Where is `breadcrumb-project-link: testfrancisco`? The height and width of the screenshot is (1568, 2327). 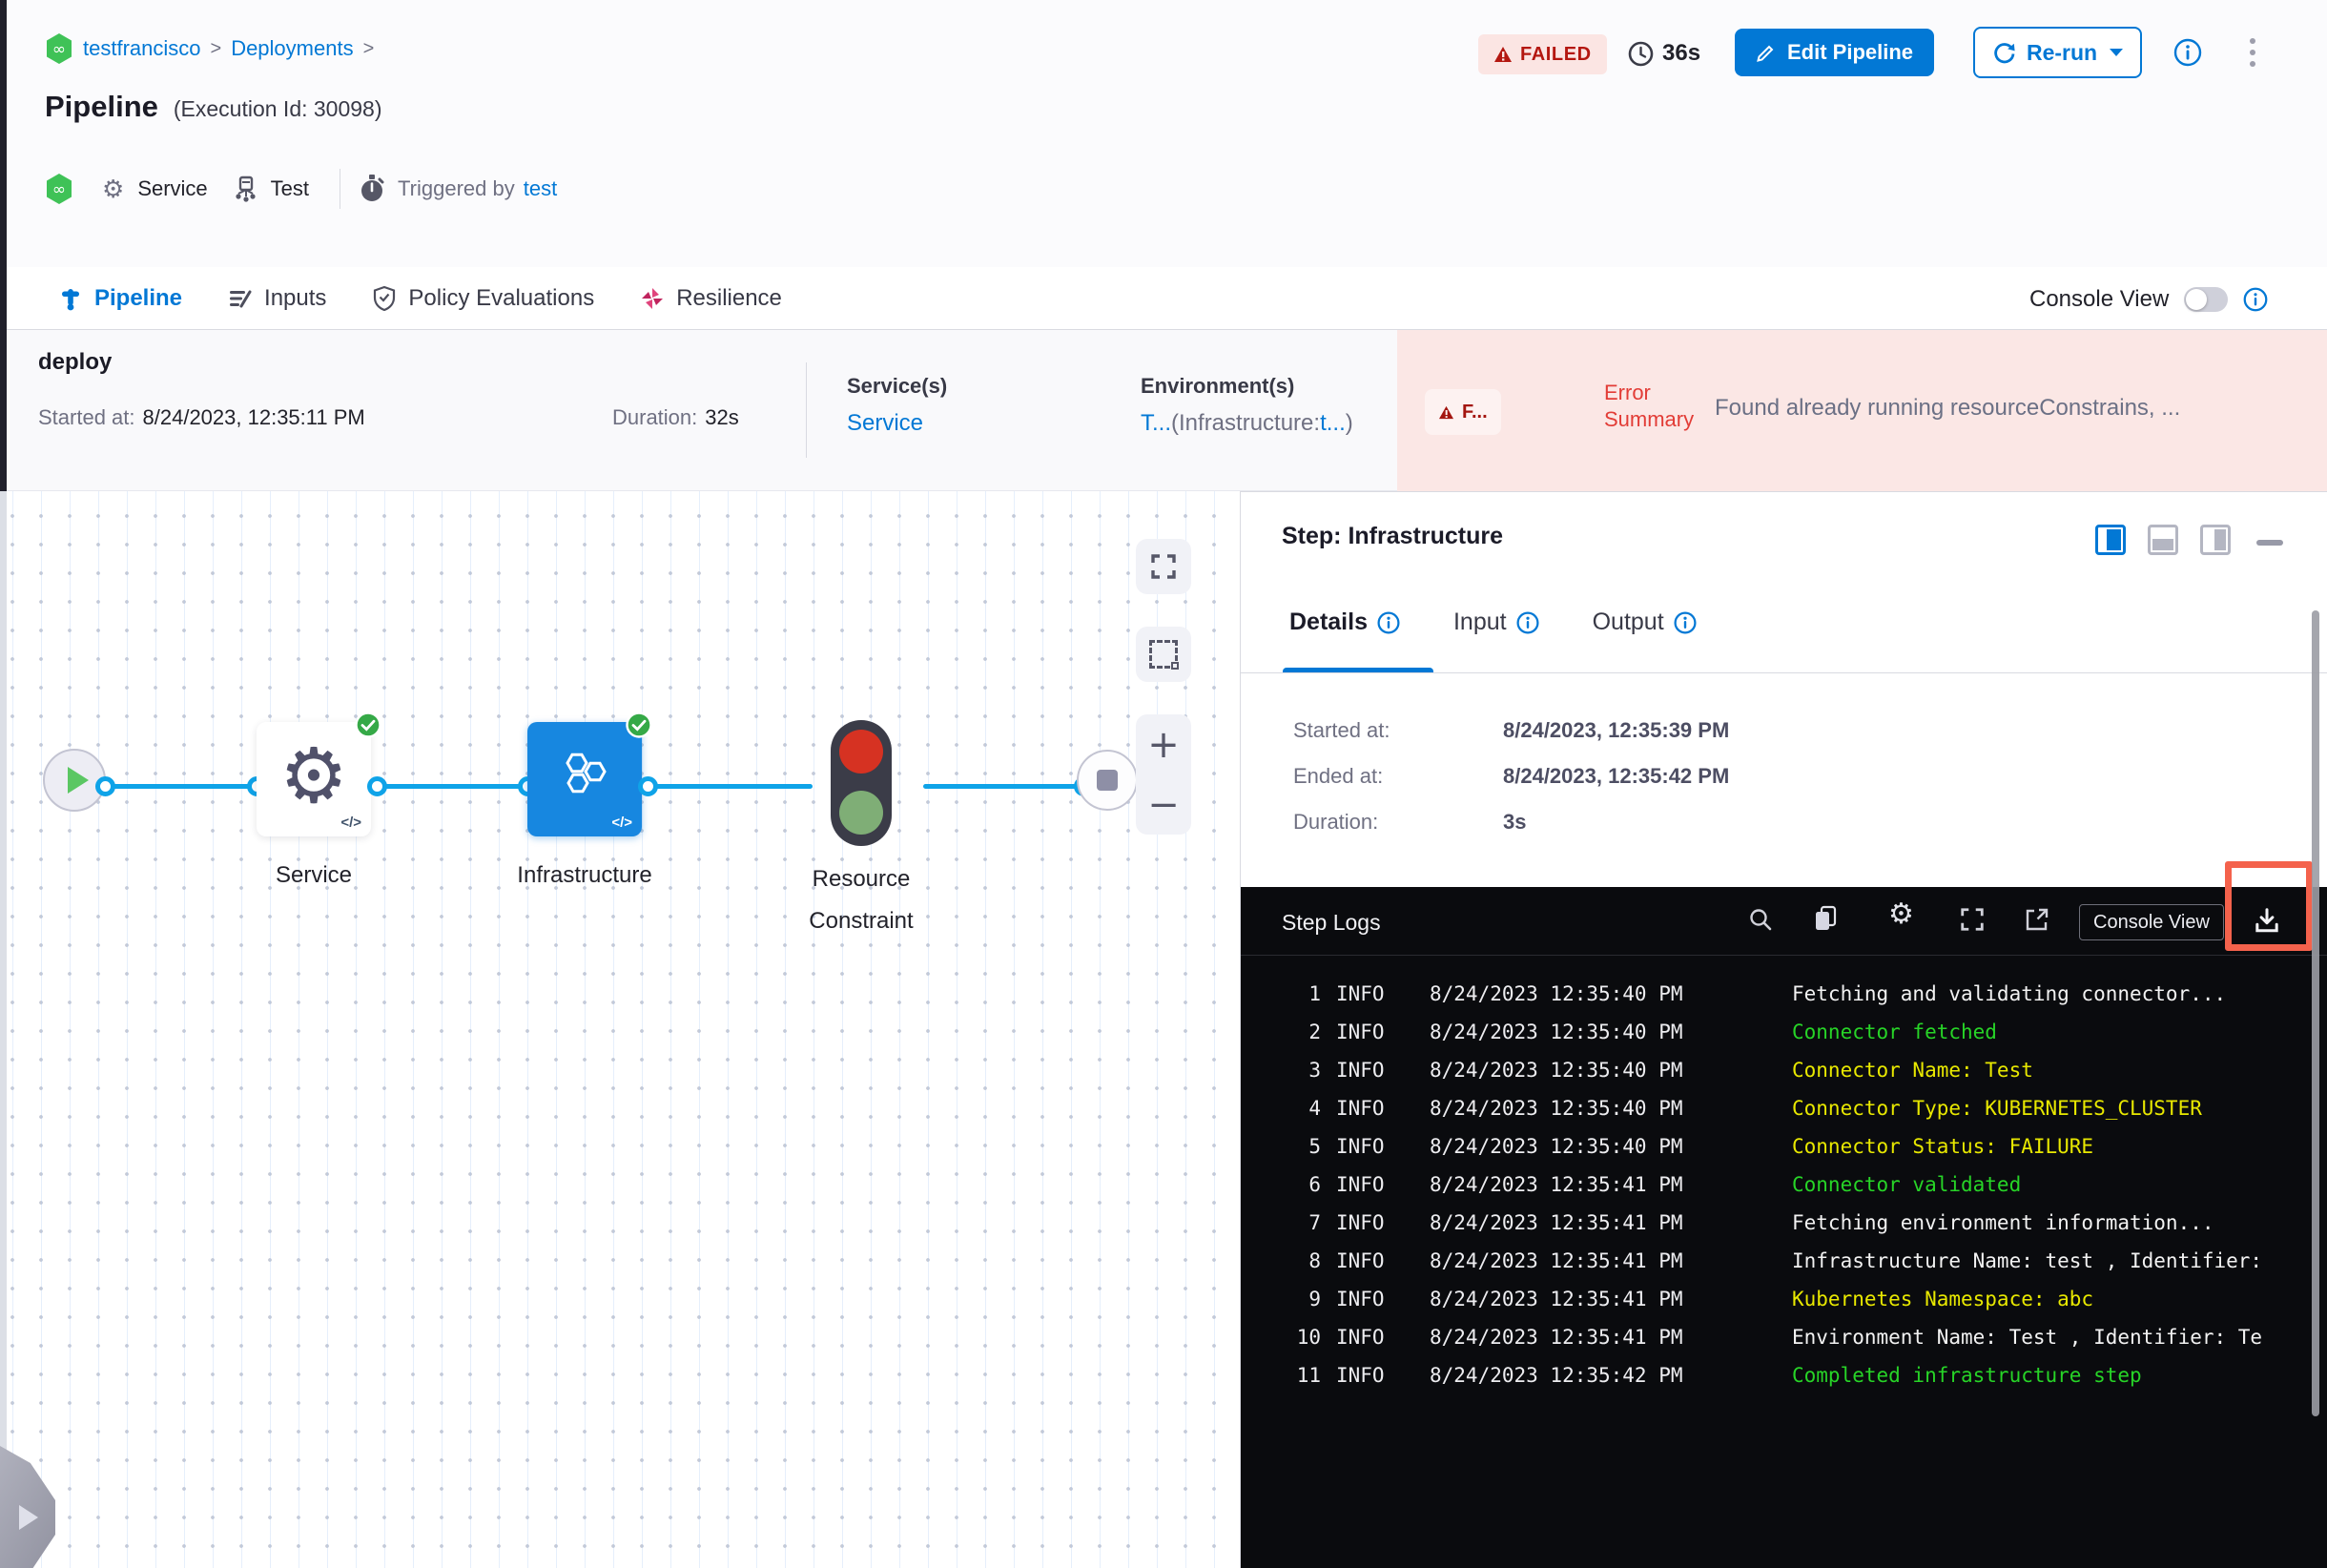
breadcrumb-project-link: testfrancisco is located at coordinates (142, 48).